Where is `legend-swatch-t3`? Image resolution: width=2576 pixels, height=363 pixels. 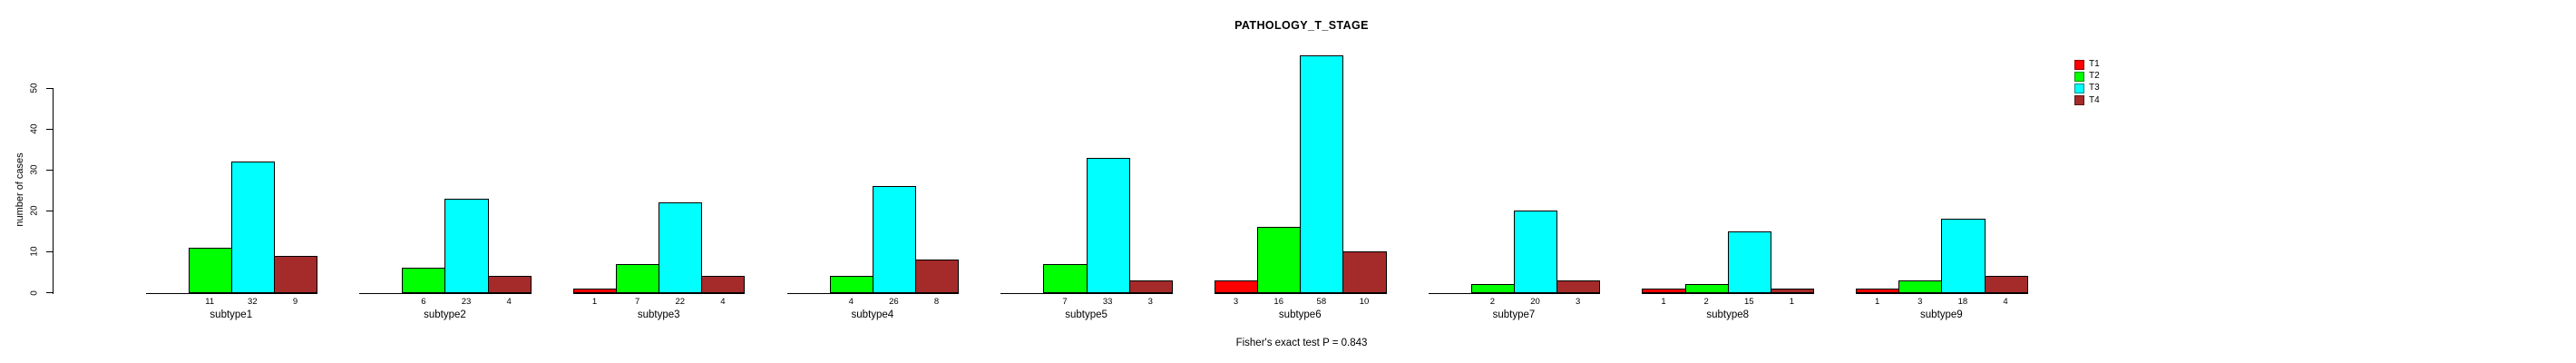 legend-swatch-t3 is located at coordinates (2079, 88).